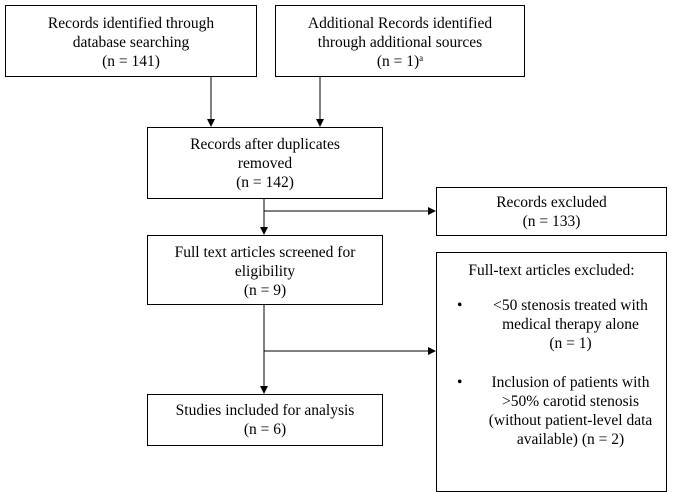 The height and width of the screenshot is (492, 675). What do you see at coordinates (570, 401) in the screenshot?
I see `reason-line: >50% carotid stenosis` at bounding box center [570, 401].